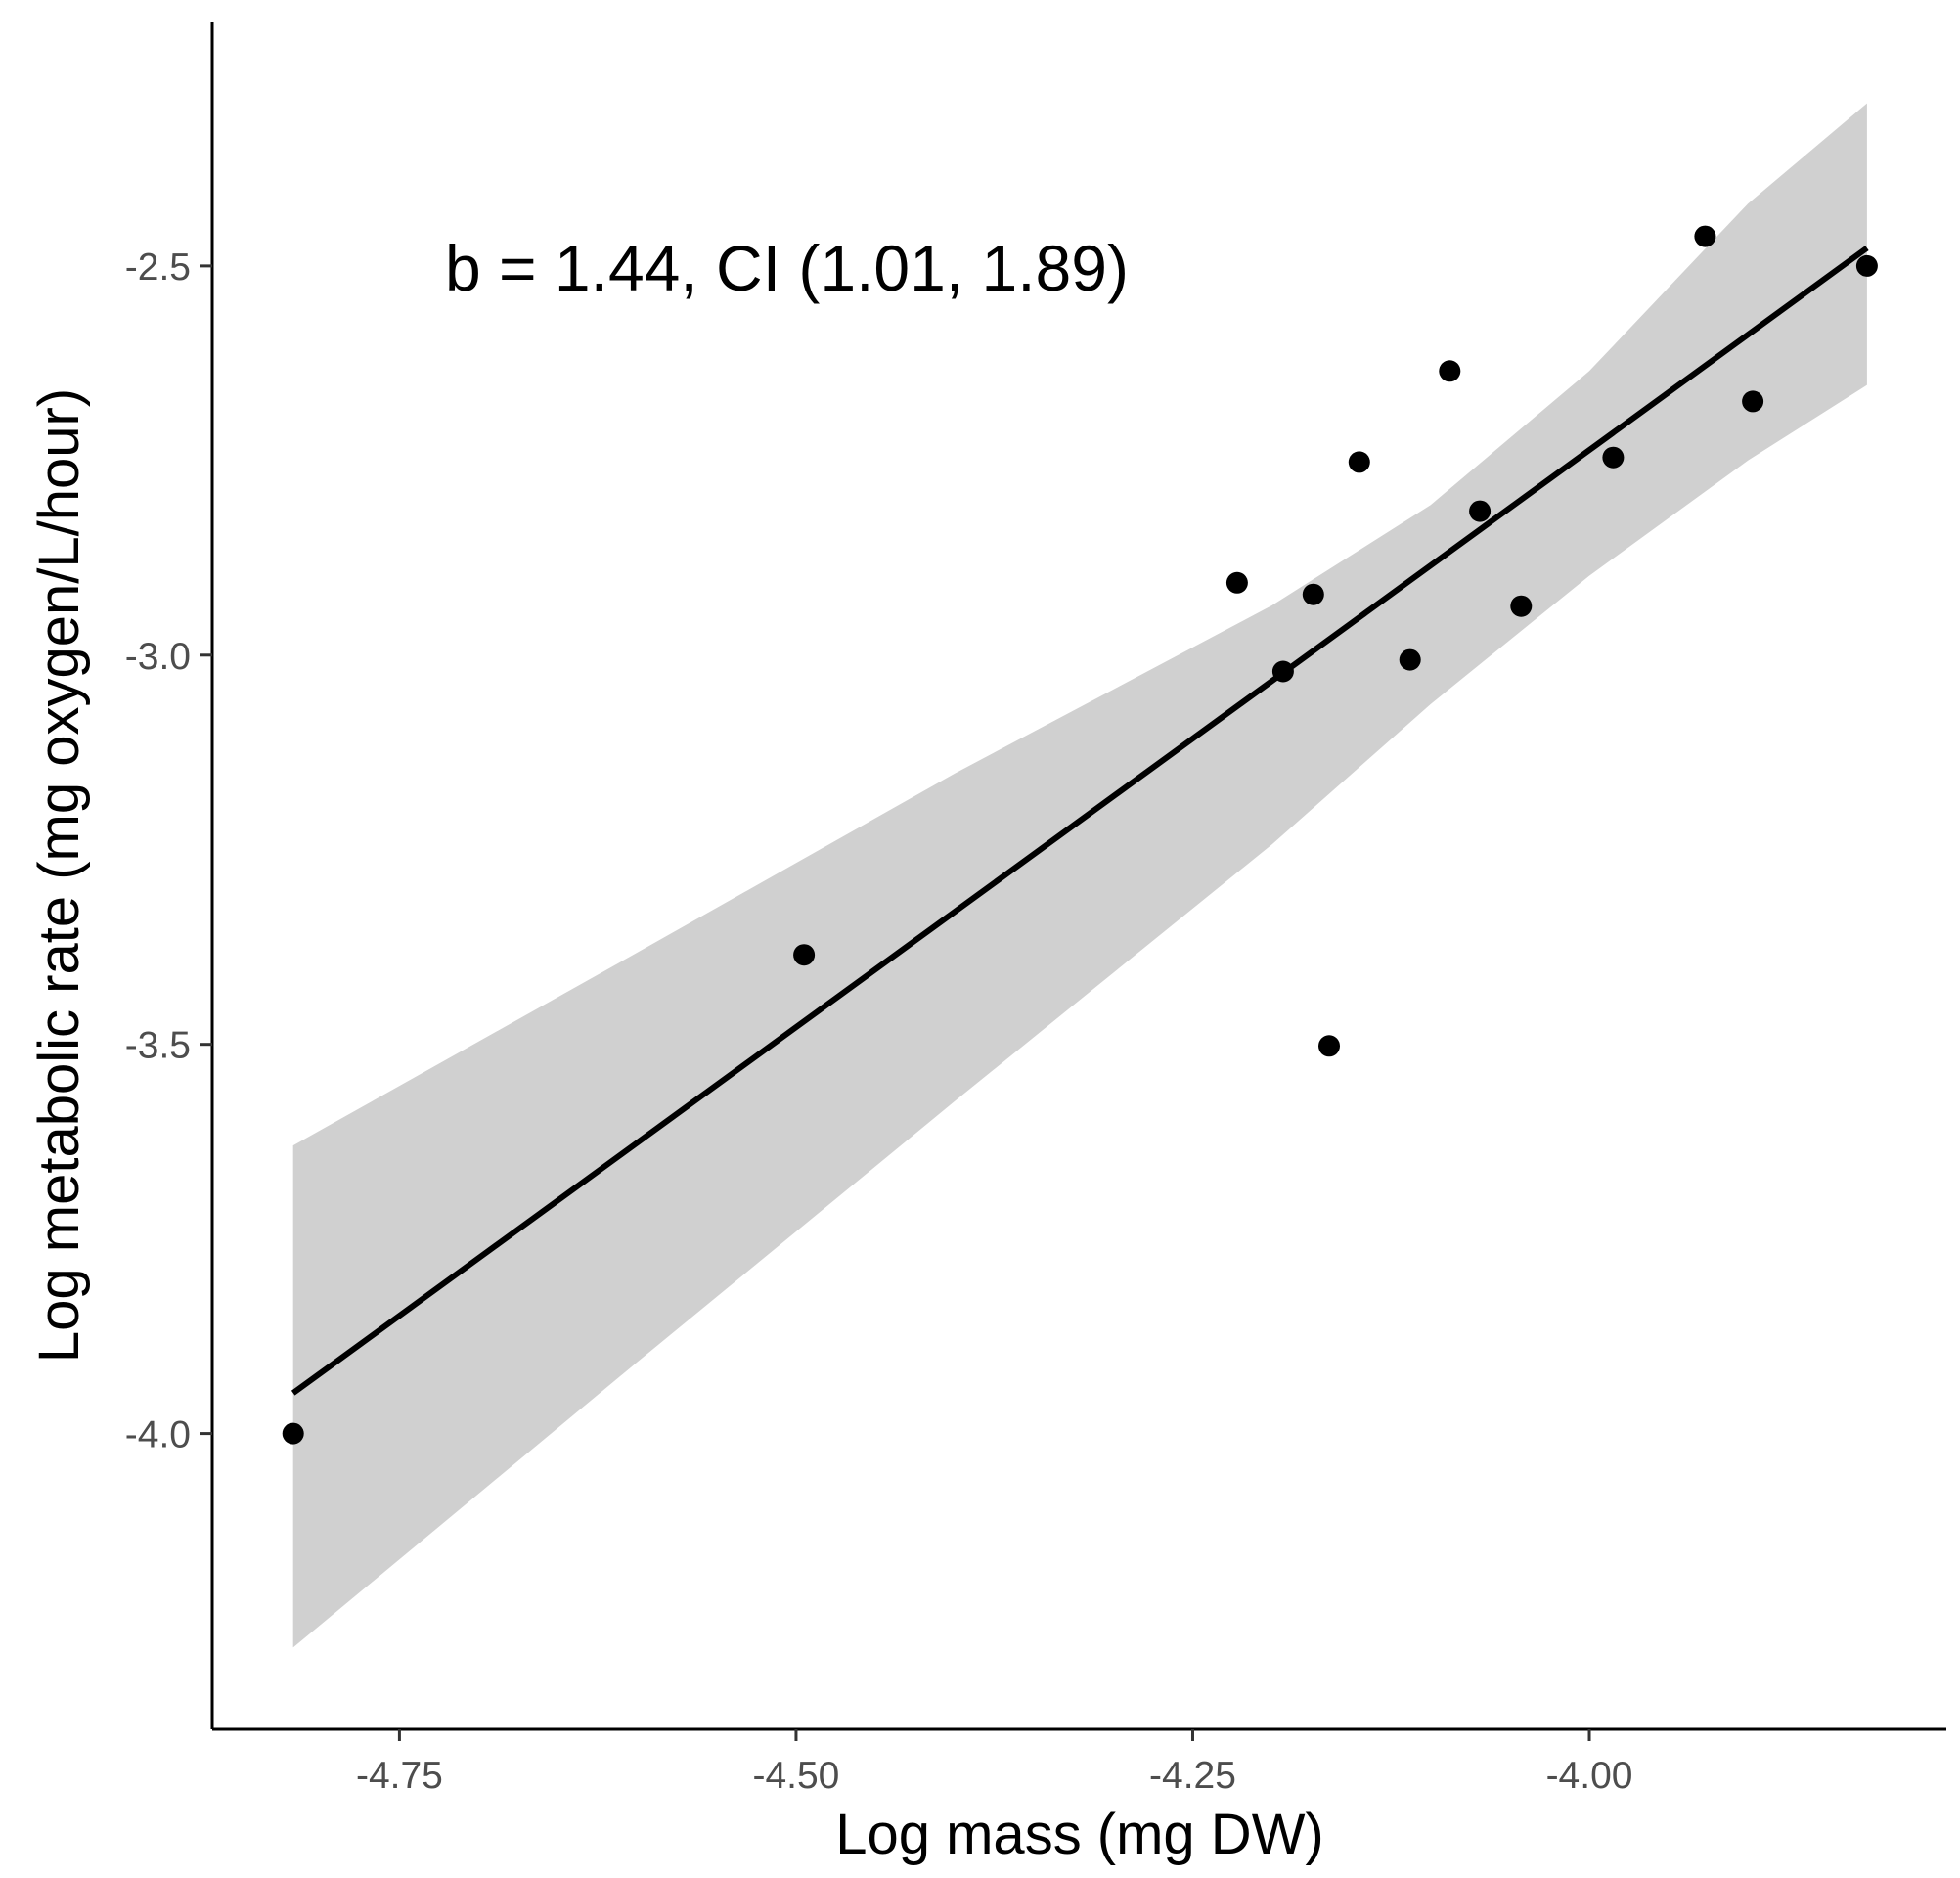  What do you see at coordinates (787, 268) in the screenshot?
I see `slope-annotation: b = 1.44, CI (1.01, 1.89)` at bounding box center [787, 268].